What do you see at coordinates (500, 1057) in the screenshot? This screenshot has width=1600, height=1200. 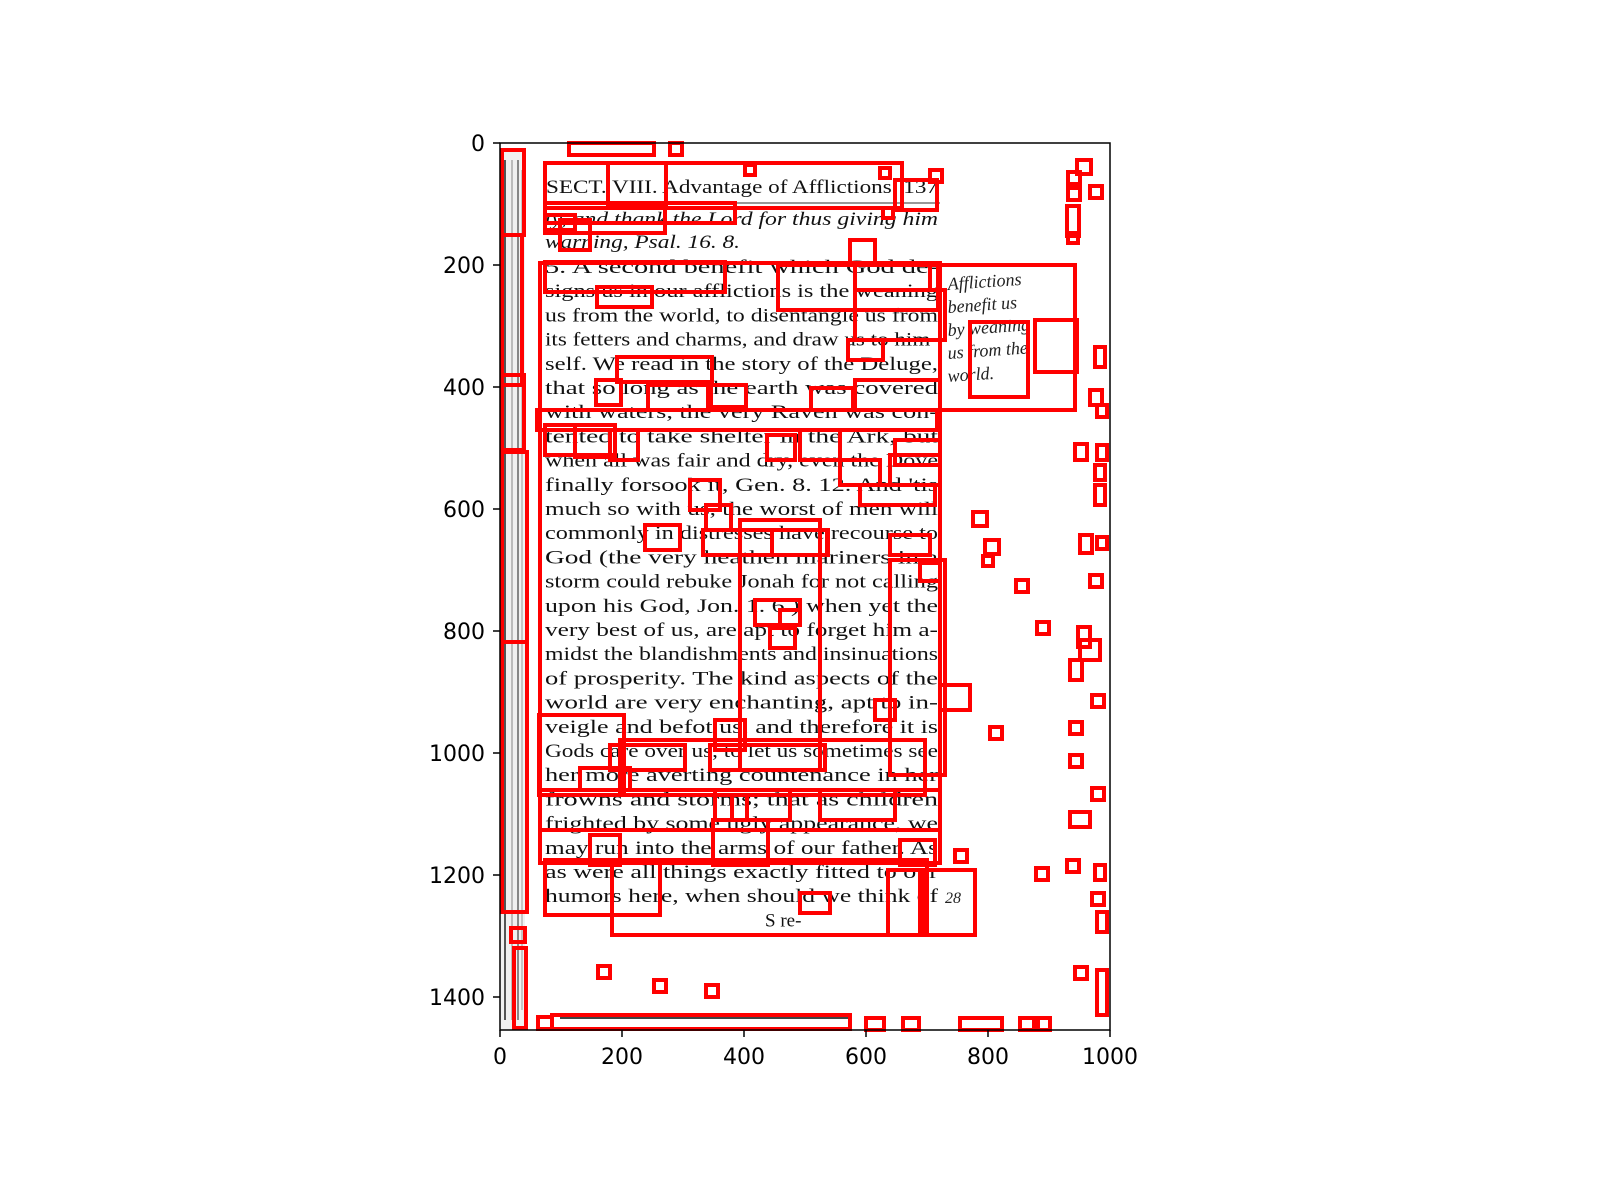 I see `x-tick-label: 0` at bounding box center [500, 1057].